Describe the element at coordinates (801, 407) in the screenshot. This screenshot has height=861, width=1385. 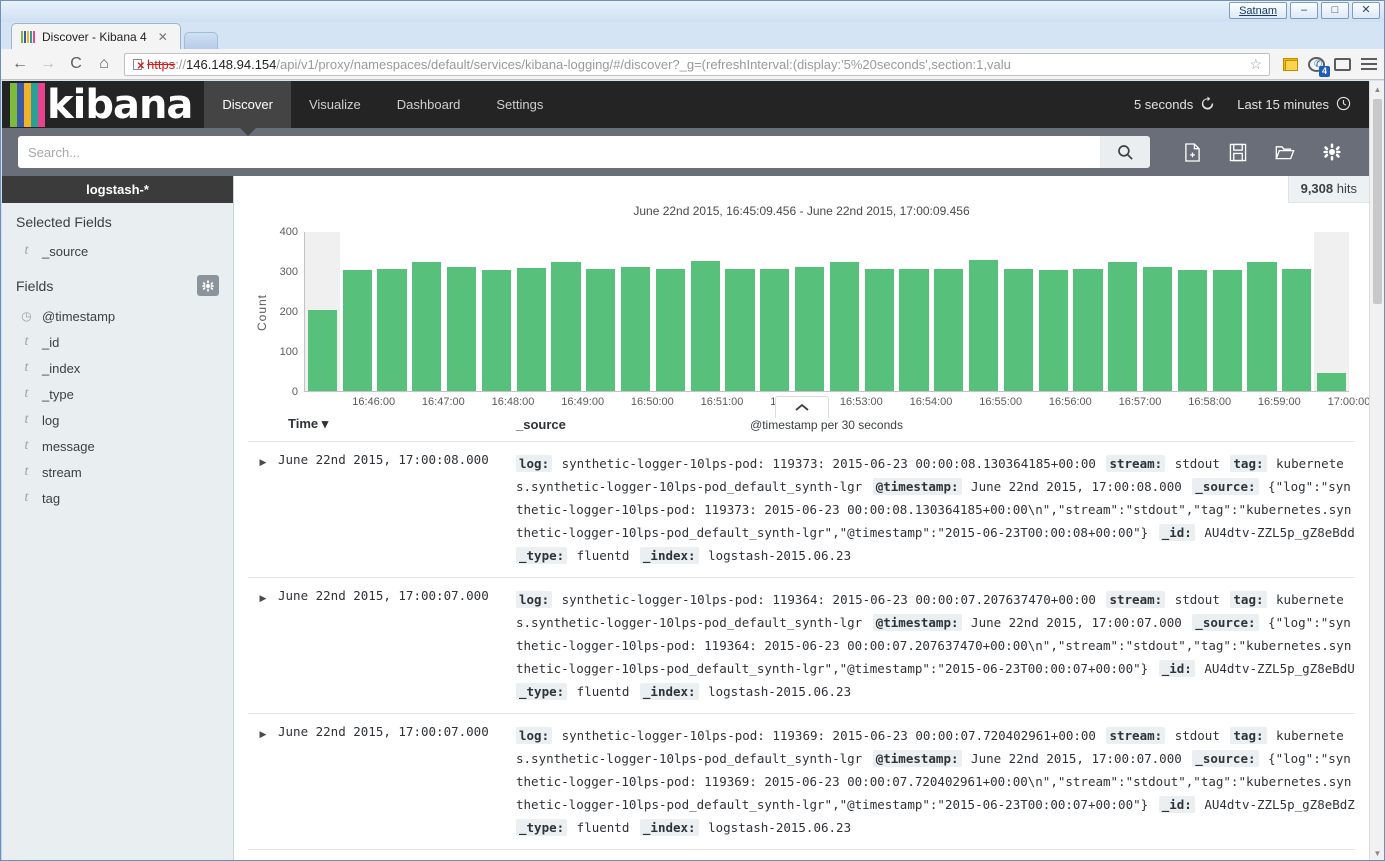
I see `collapse-chart-button` at that location.